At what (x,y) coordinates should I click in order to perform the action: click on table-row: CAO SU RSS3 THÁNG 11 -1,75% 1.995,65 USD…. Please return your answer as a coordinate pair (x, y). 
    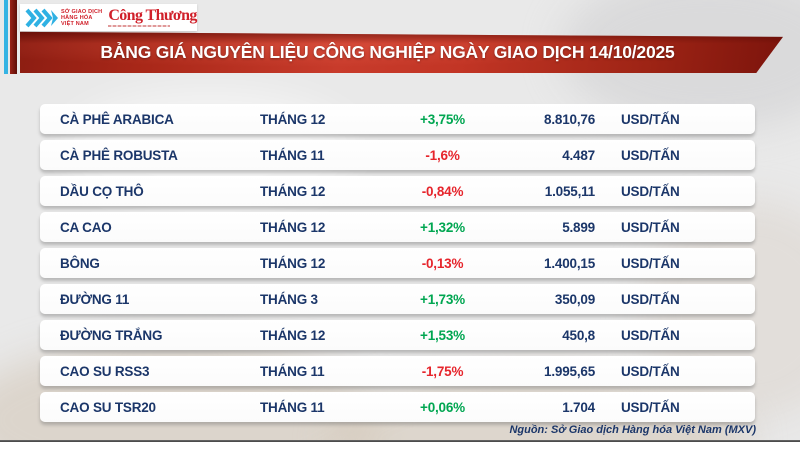
    Looking at the image, I should click on (397, 371).